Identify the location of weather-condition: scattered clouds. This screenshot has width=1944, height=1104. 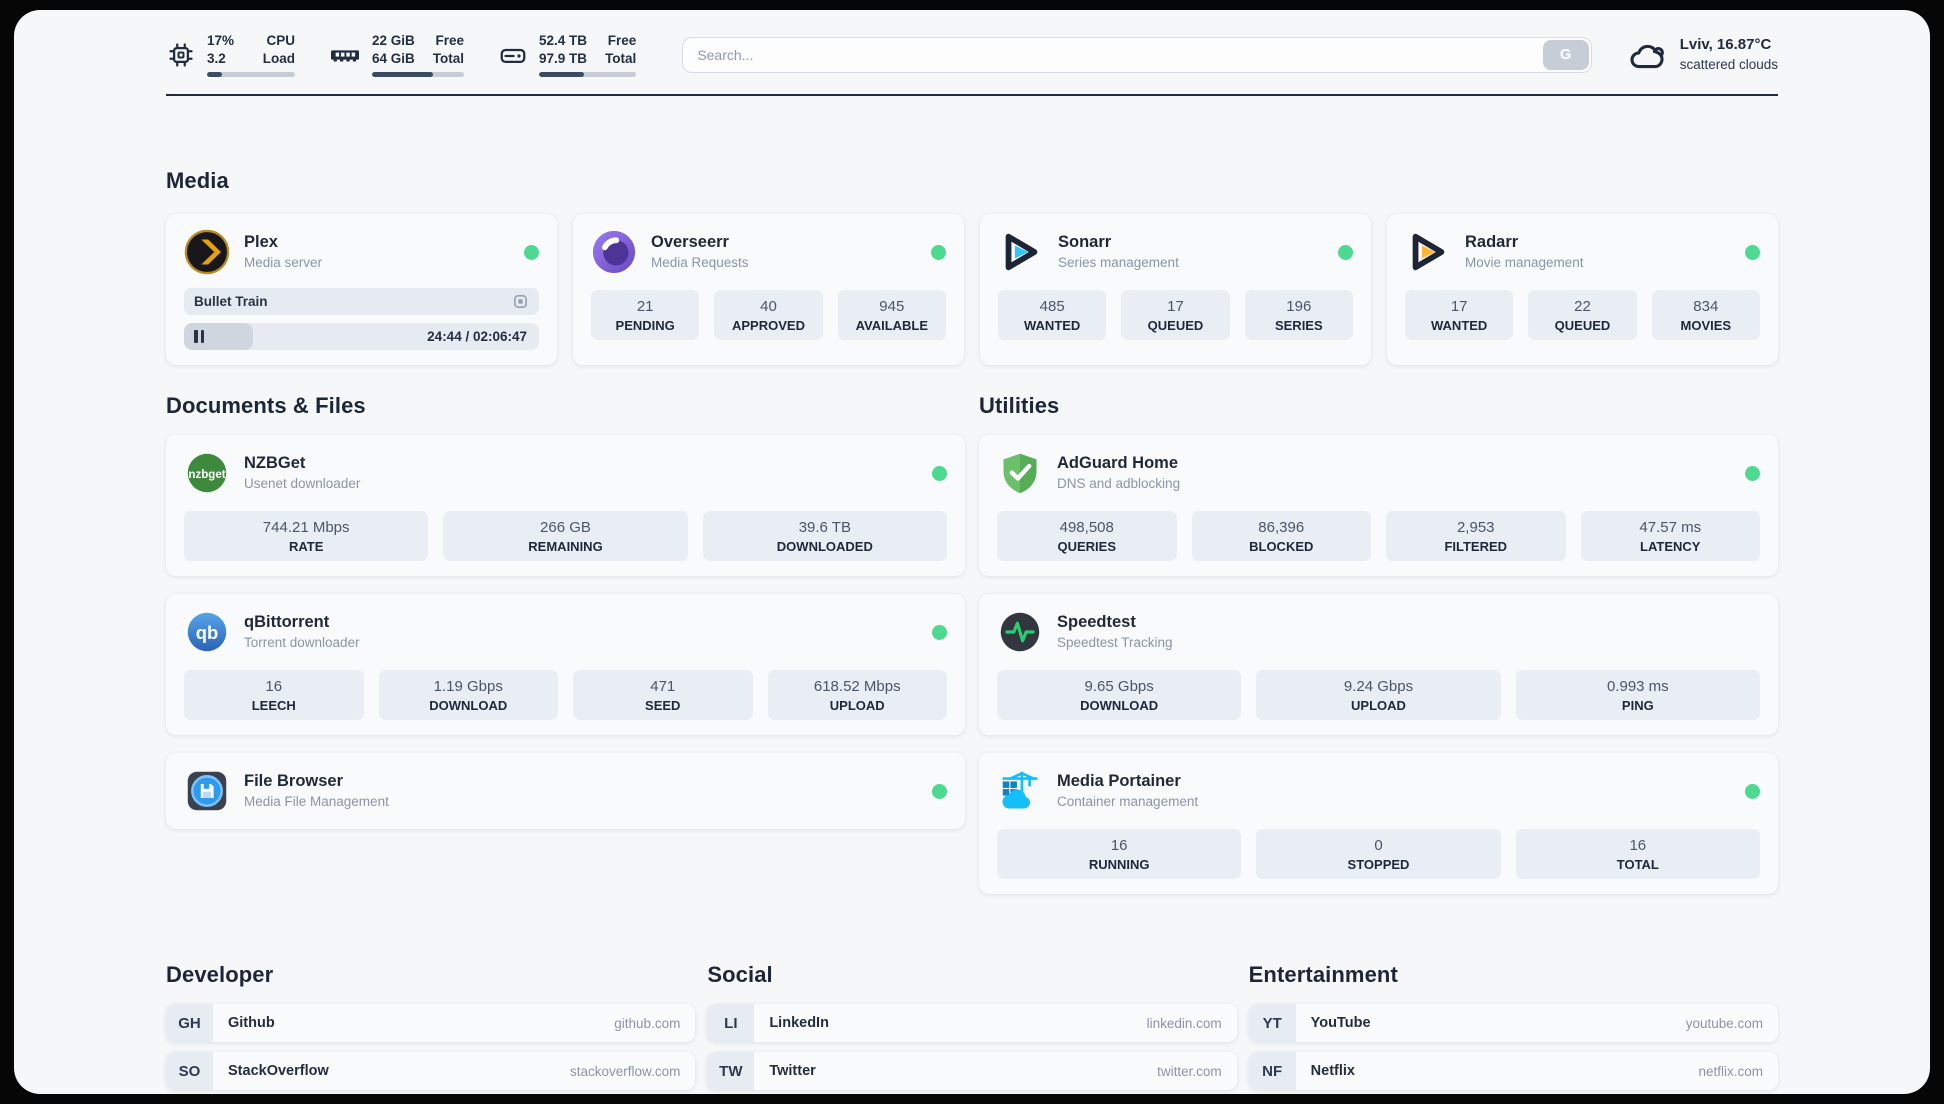
(1728, 64).